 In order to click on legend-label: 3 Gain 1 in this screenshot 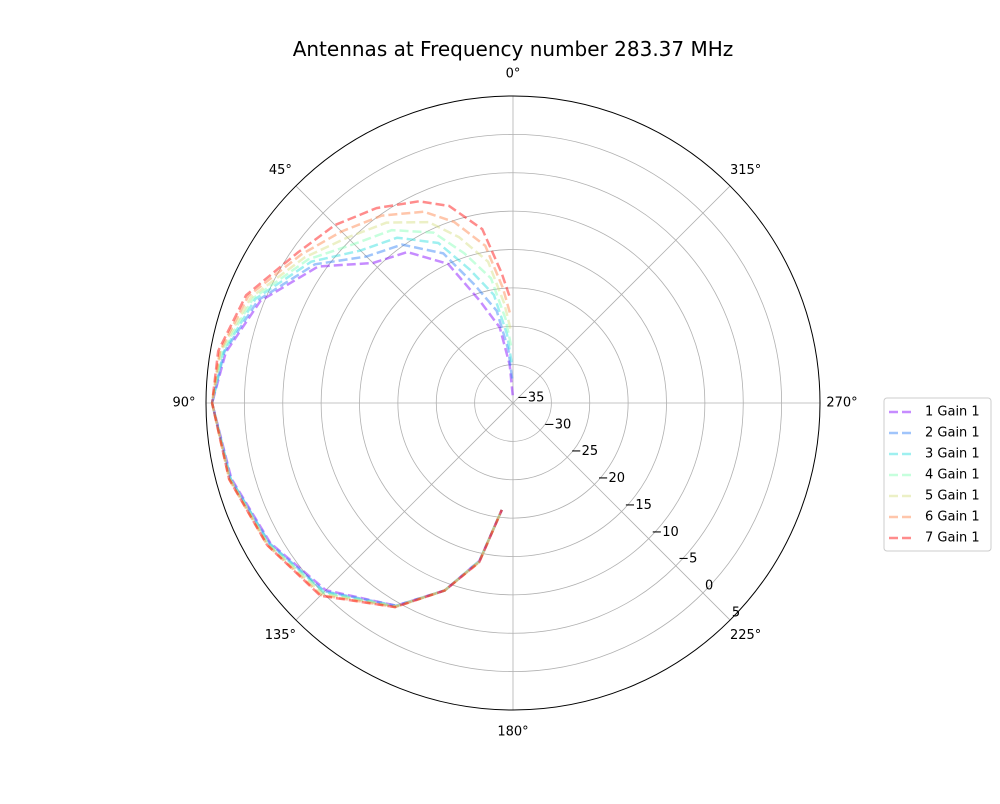, I will do `click(952, 454)`.